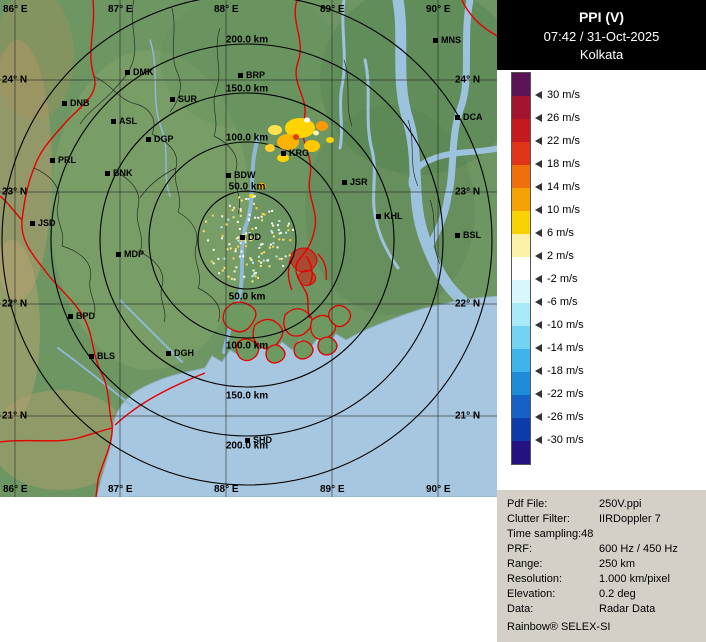  I want to click on scale-tick-label: -10 m/s, so click(565, 325).